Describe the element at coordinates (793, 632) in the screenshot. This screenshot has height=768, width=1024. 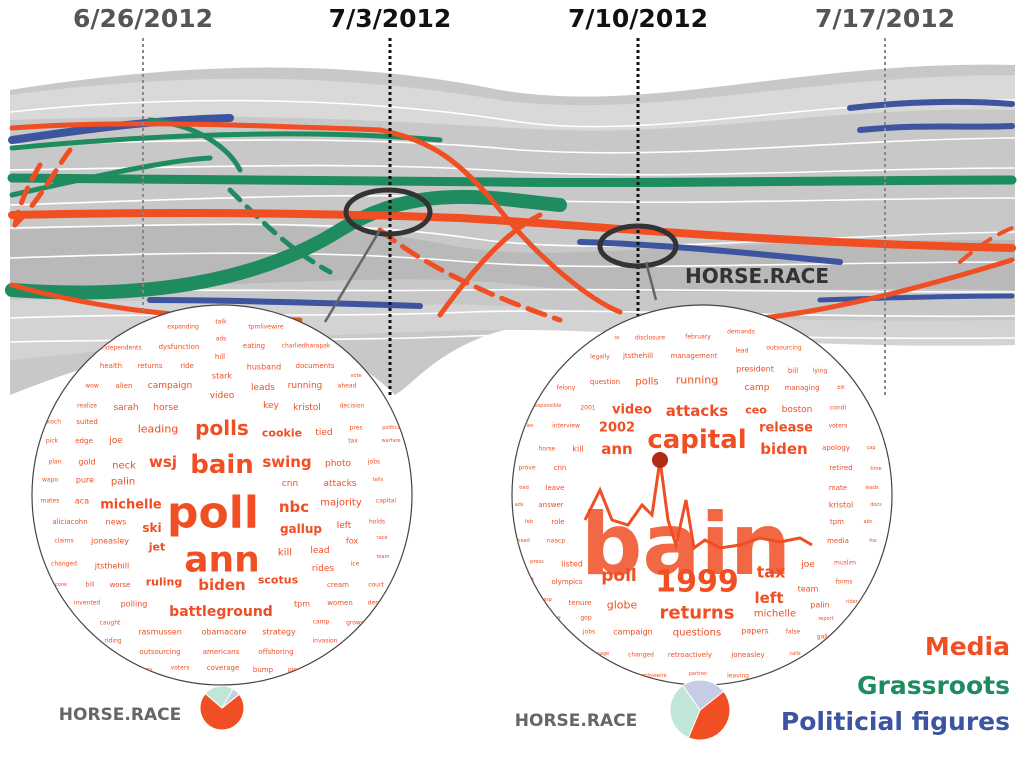
I see `cloud-word: false` at that location.